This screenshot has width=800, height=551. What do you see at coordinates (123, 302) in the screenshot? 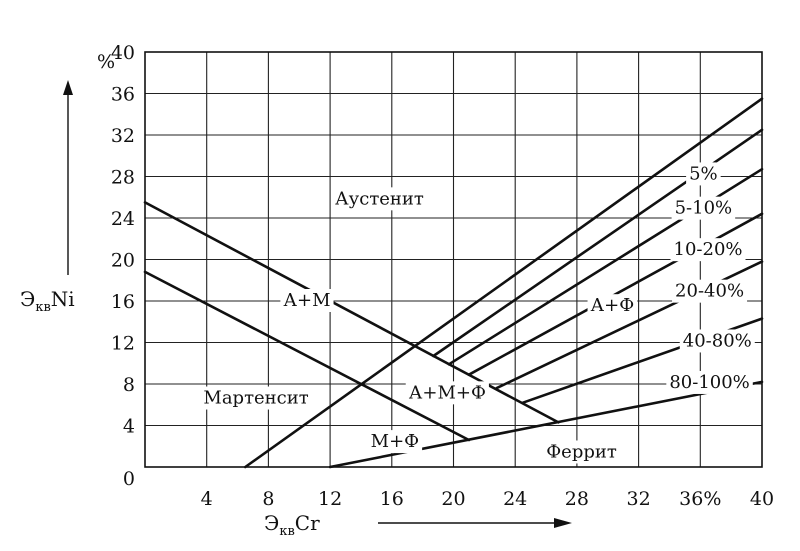
I see `y-tick-label: 16` at bounding box center [123, 302].